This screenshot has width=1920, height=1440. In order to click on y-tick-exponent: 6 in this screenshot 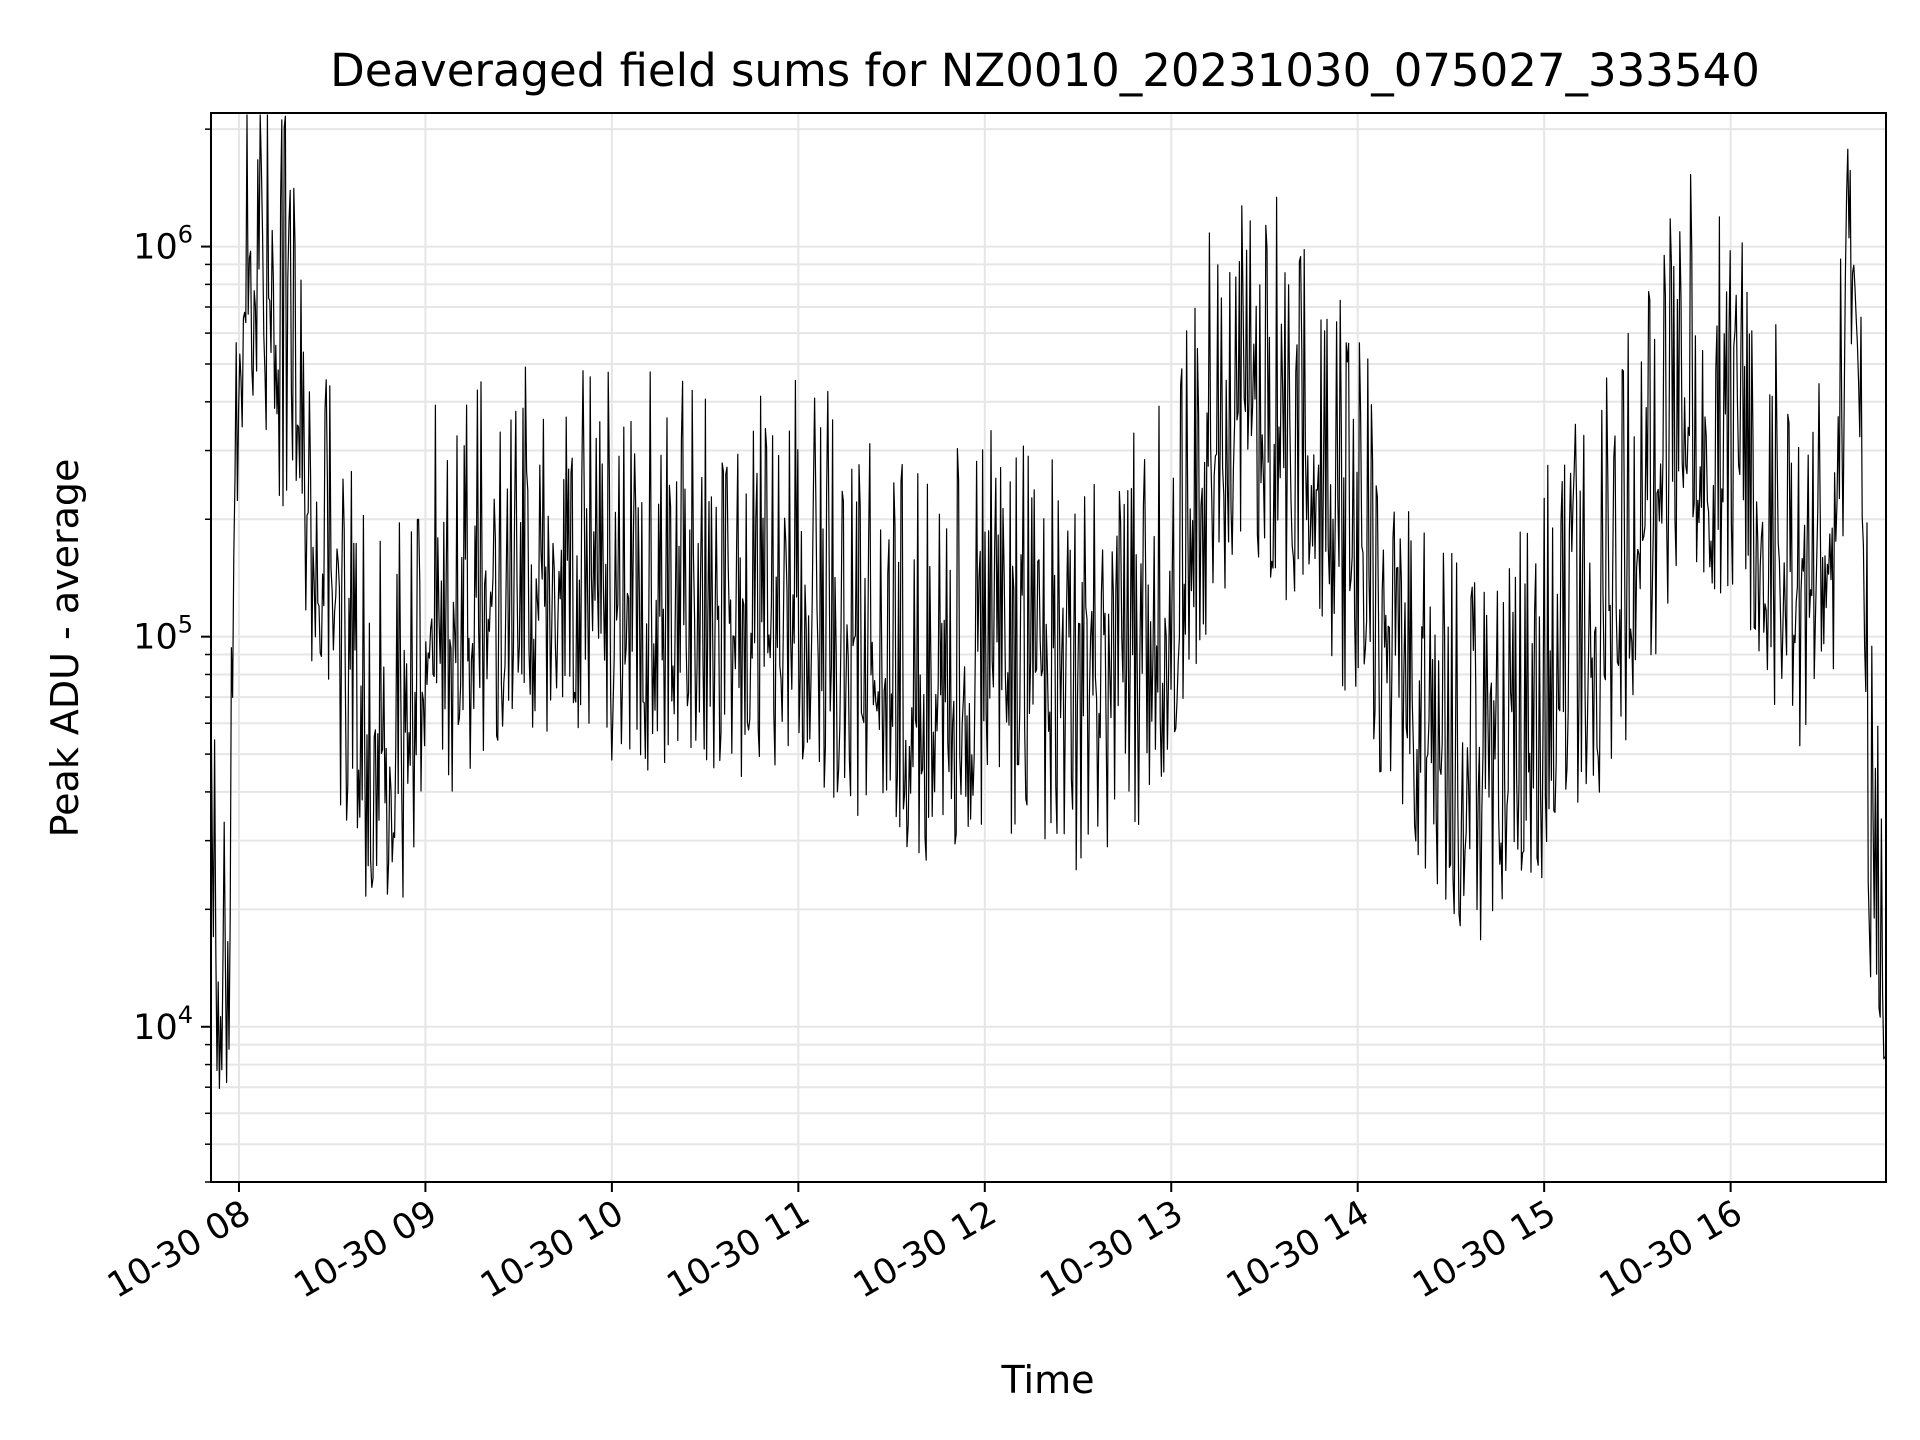, I will do `click(185, 235)`.